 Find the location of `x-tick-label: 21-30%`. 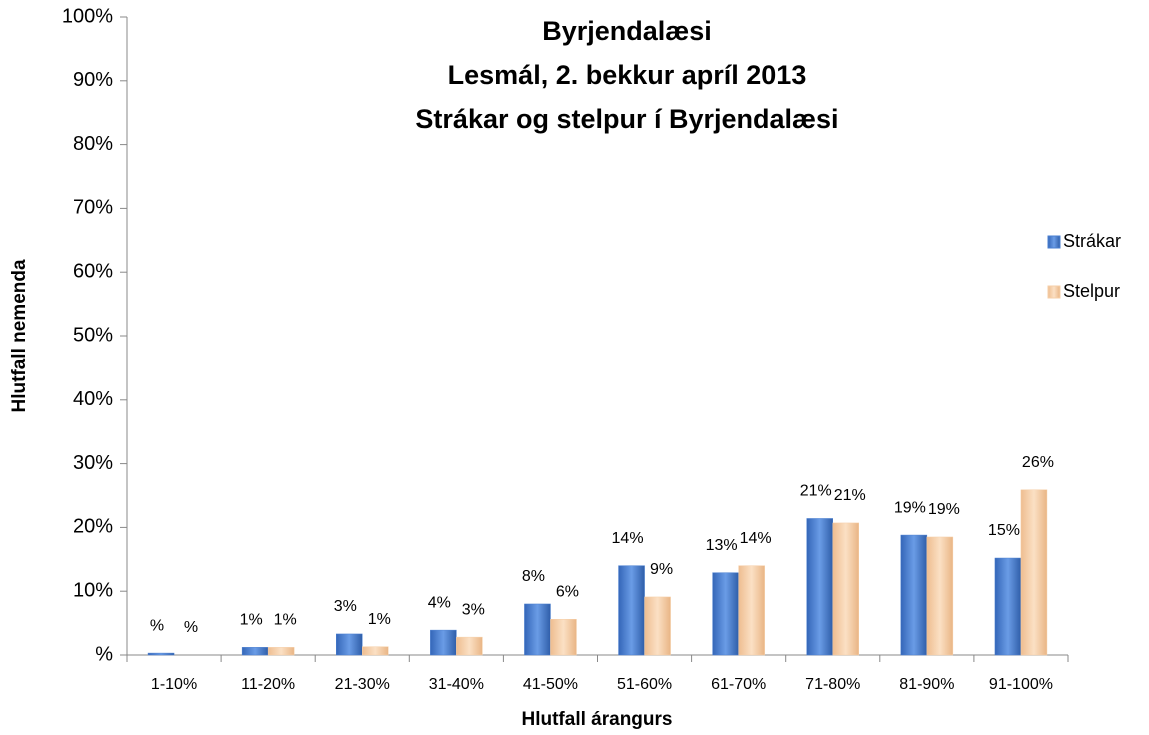

x-tick-label: 21-30% is located at coordinates (362, 684).